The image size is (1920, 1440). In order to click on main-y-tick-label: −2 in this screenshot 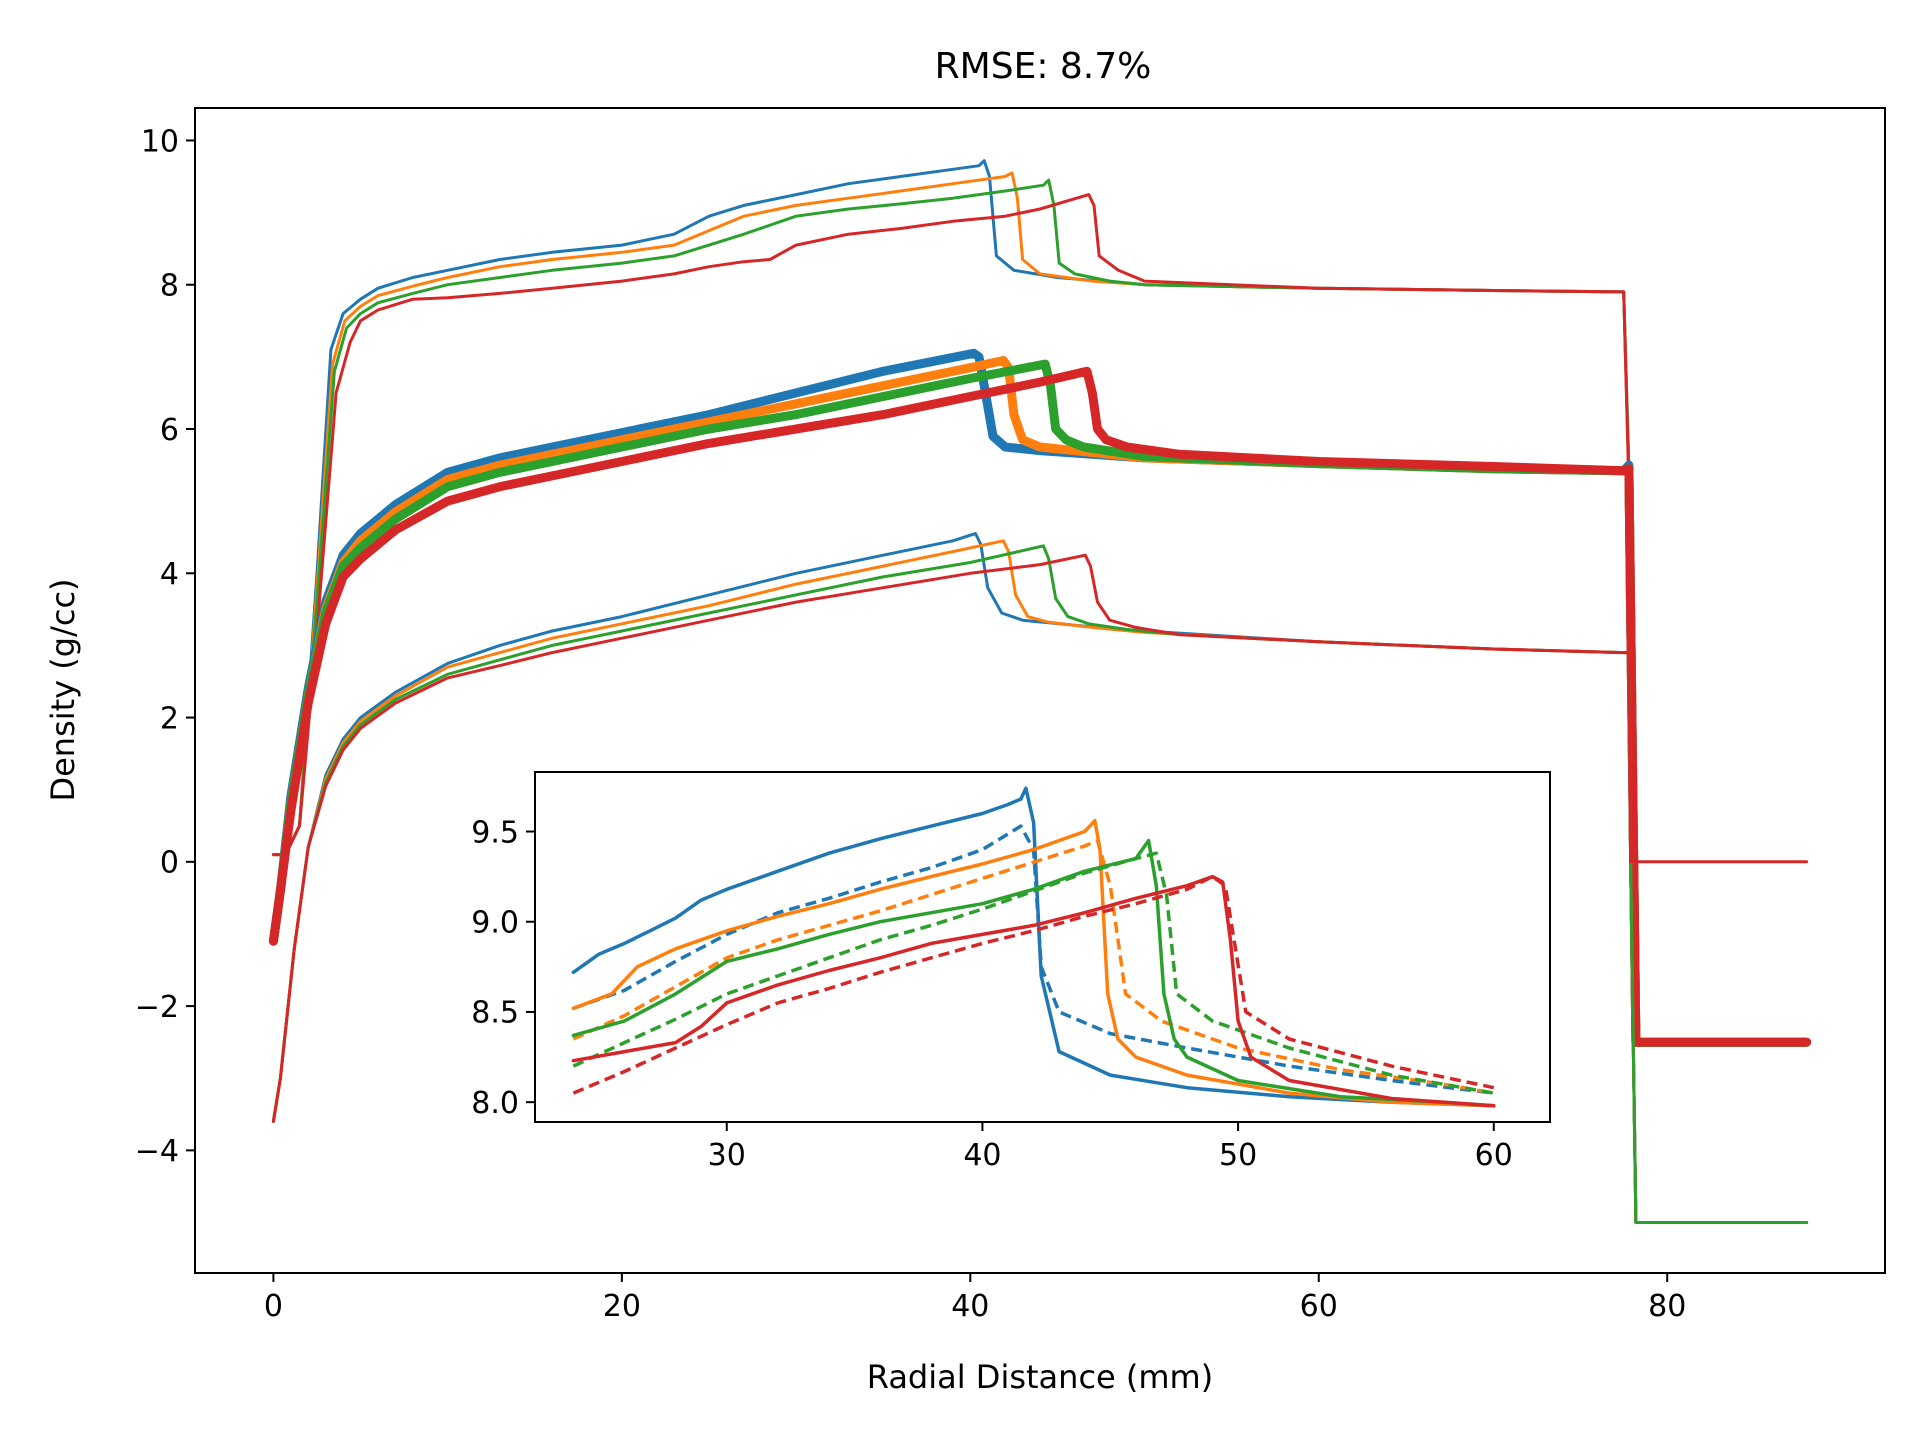, I will do `click(157, 1007)`.